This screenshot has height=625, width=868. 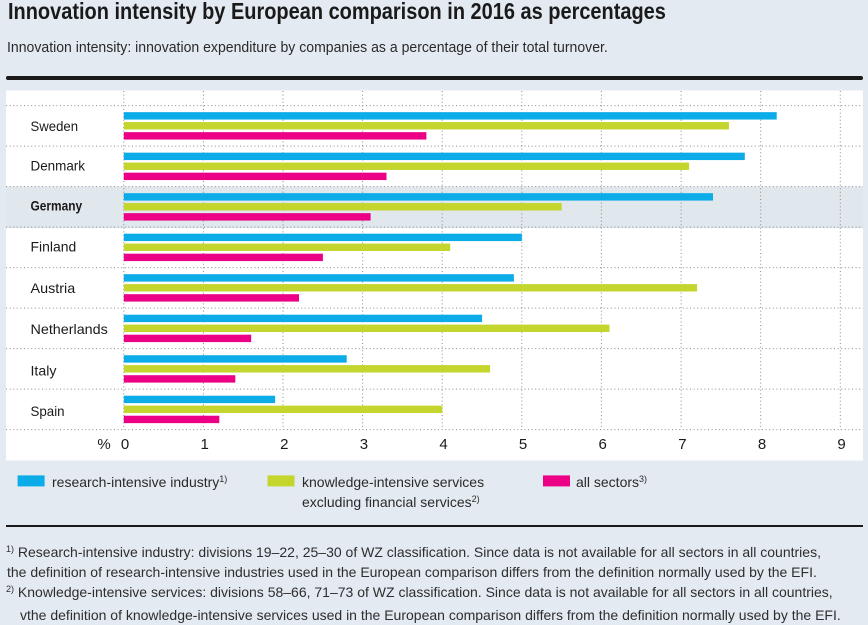 What do you see at coordinates (44, 371) in the screenshot?
I see `svg-text: Italy` at bounding box center [44, 371].